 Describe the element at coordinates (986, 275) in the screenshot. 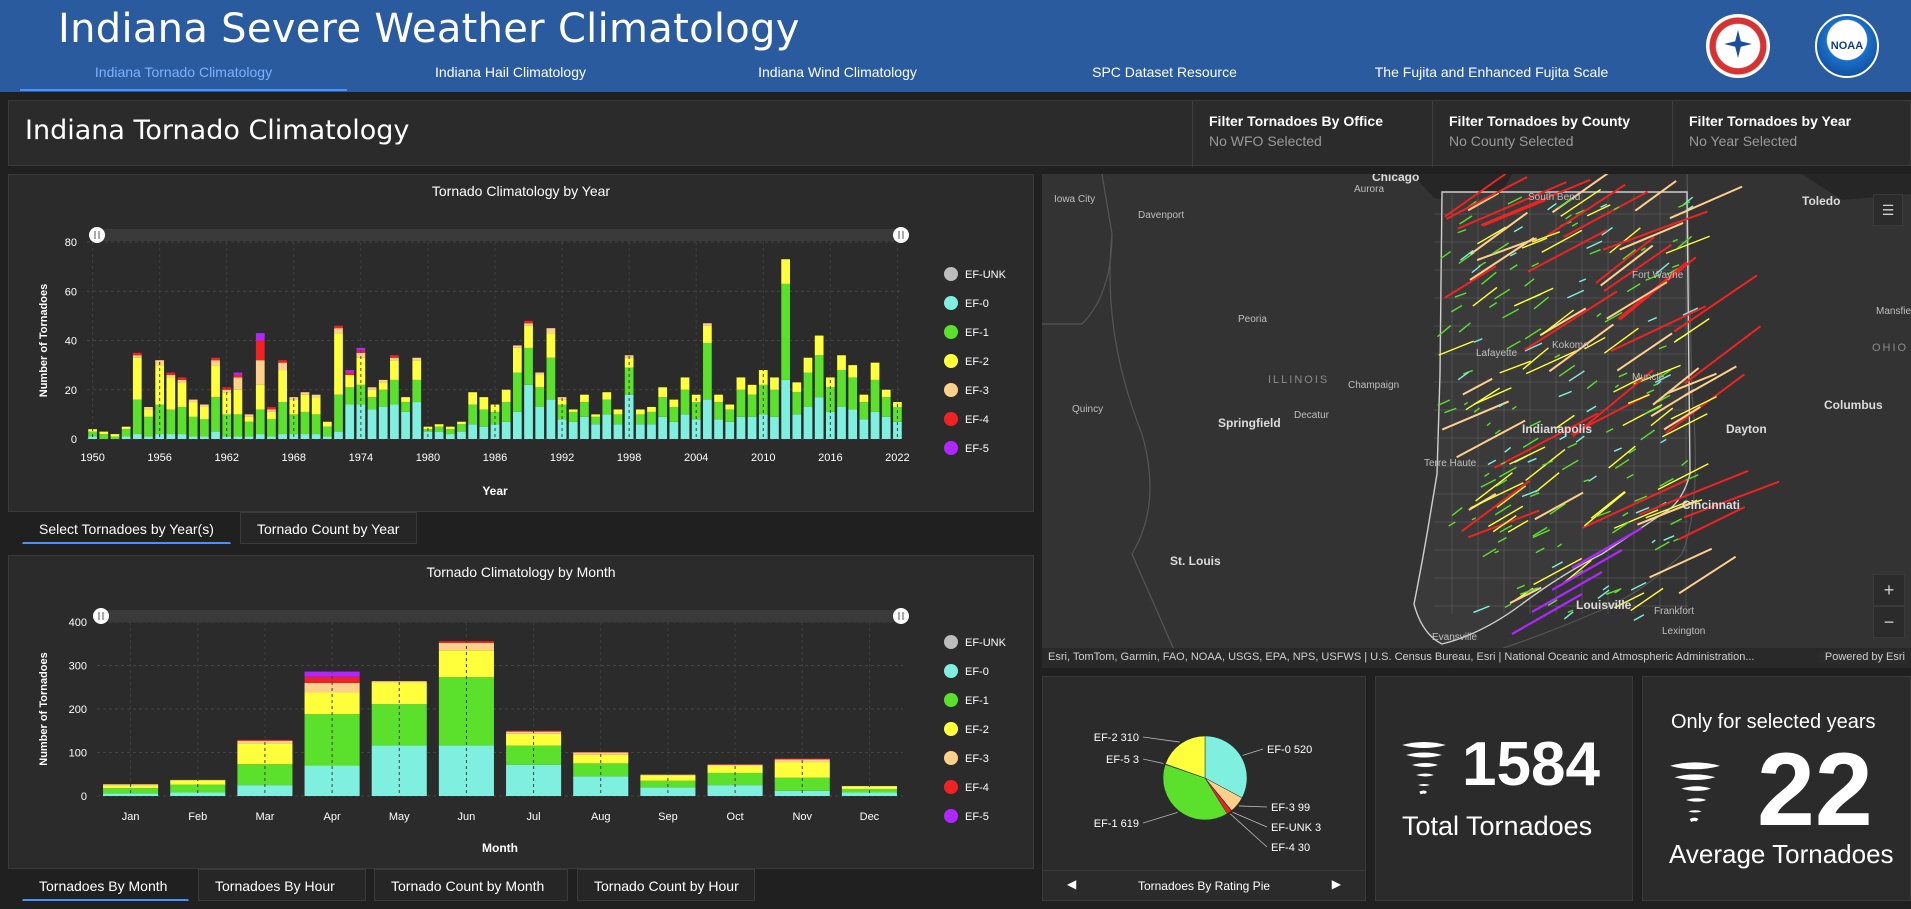

I see `legend-label: EF-UNK` at that location.